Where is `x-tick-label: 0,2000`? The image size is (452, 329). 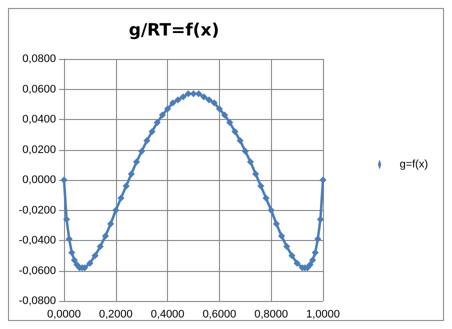
x-tick-label: 0,2000 is located at coordinates (115, 314).